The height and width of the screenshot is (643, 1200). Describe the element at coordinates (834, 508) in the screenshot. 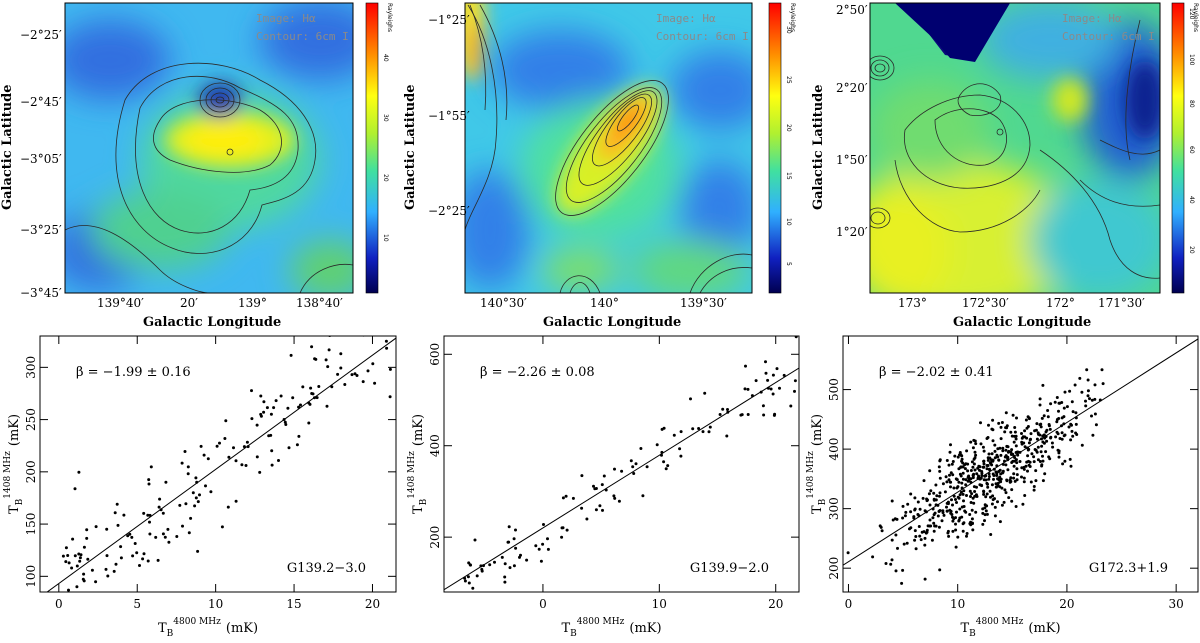

I see `y-tick-label: 300` at that location.